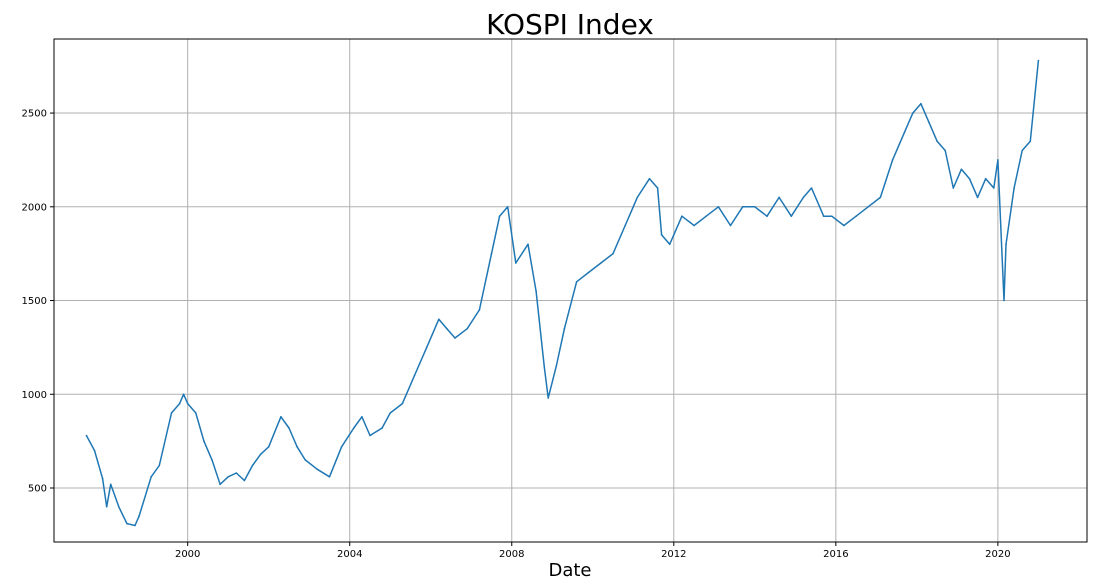 This screenshot has width=1097, height=588. I want to click on x-tick-label: 2016, so click(835, 554).